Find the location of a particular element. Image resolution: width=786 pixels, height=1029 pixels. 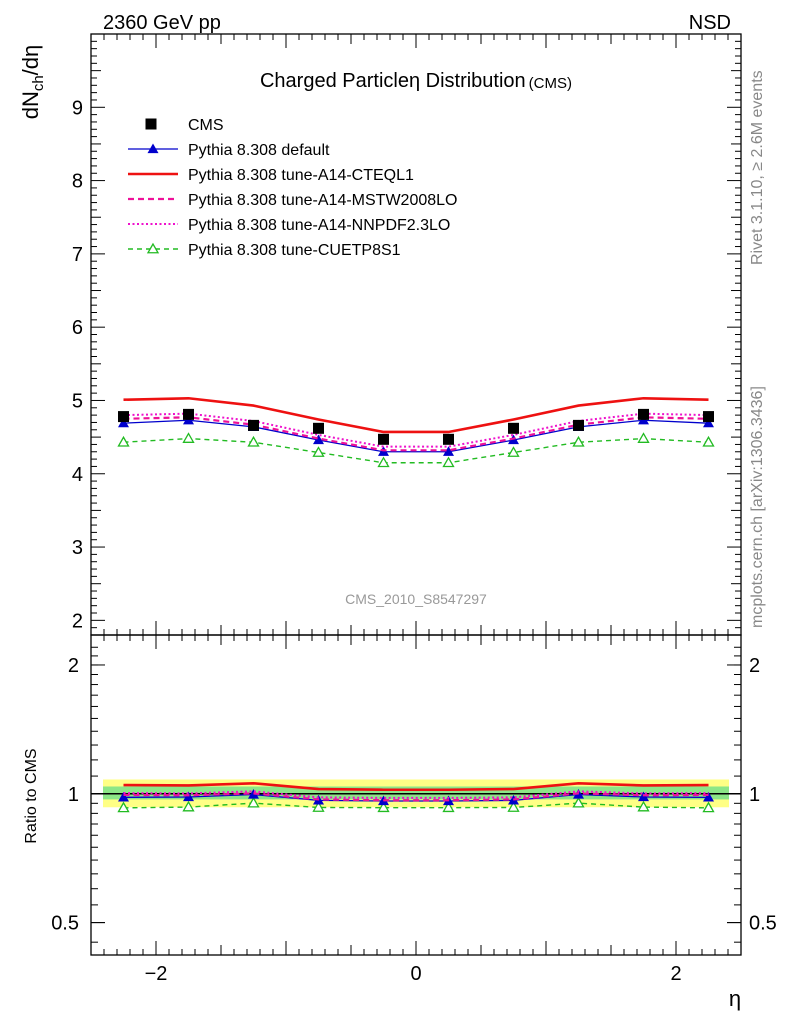

main-y-tick-label: 7 is located at coordinates (77, 255).